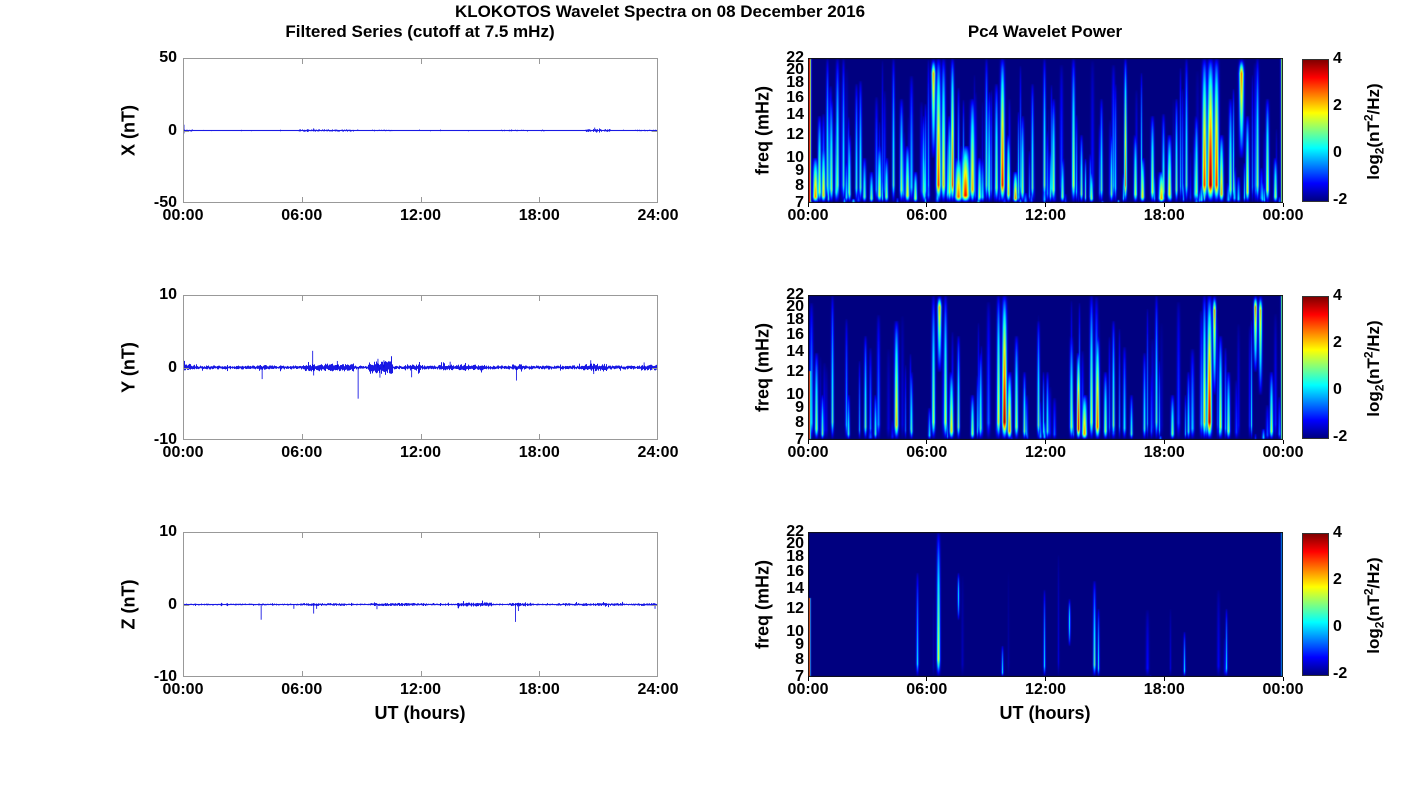 This screenshot has height=788, width=1418. Describe the element at coordinates (1315, 367) in the screenshot. I see `colorbar-wavelet-y` at that location.